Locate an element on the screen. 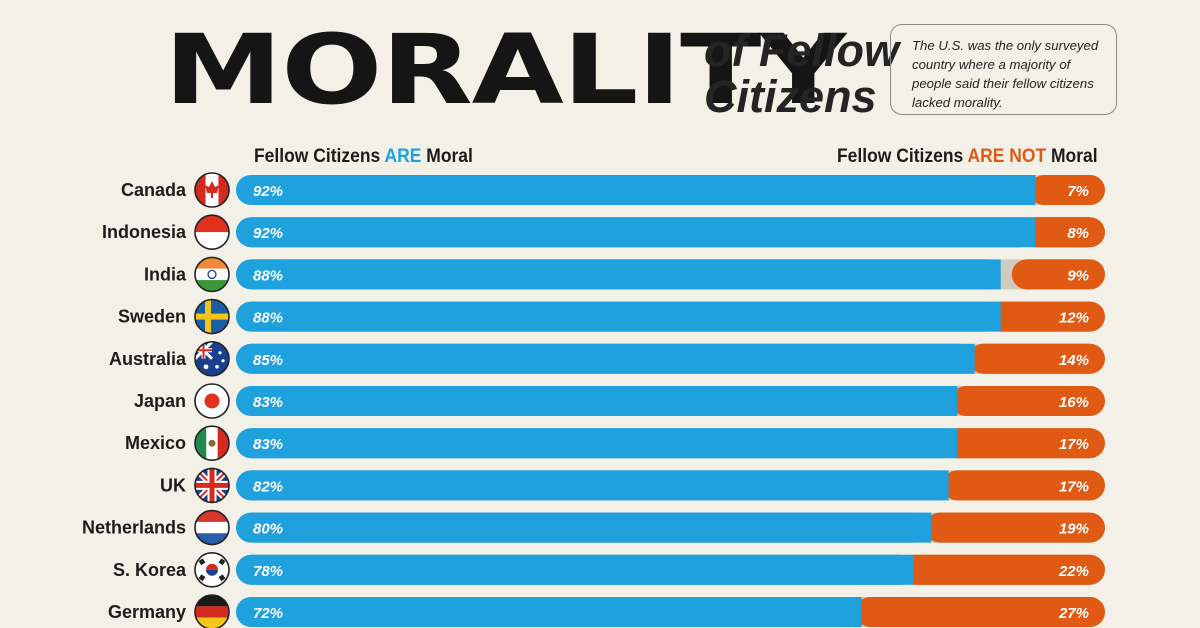 This screenshot has height=628, width=1200. not-moral-value-label: 22% is located at coordinates (1073, 571).